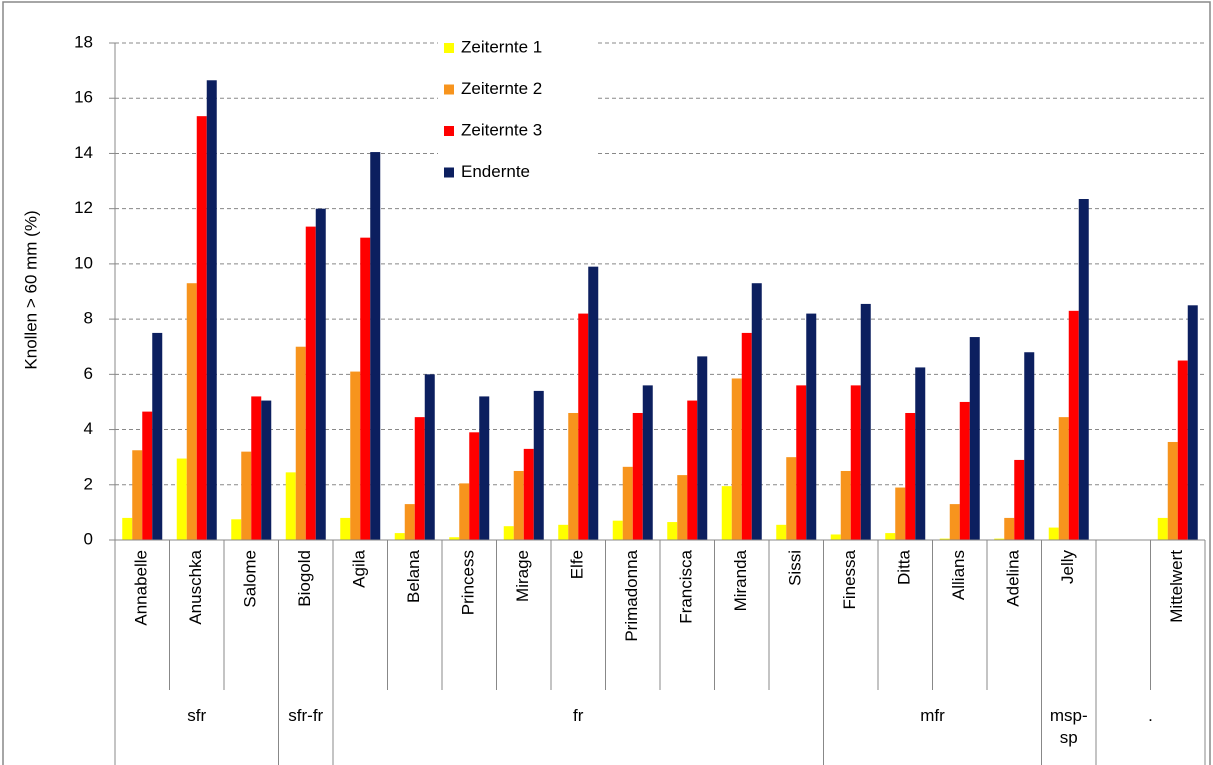 This screenshot has height=765, width=1213. I want to click on group-label: ., so click(1150, 715).